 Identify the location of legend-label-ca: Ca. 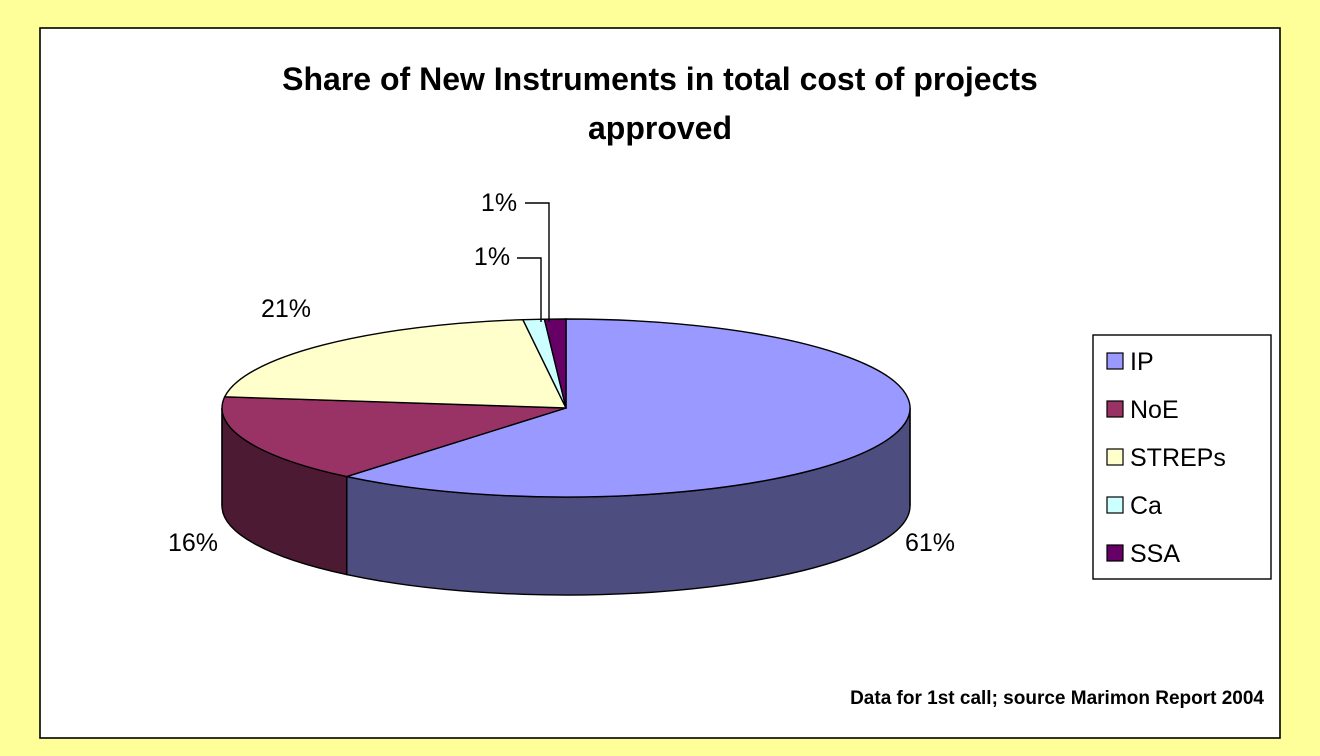
(1146, 506).